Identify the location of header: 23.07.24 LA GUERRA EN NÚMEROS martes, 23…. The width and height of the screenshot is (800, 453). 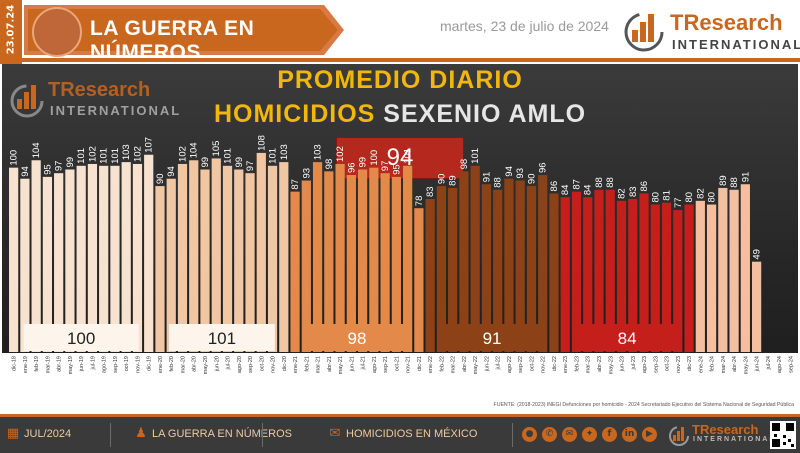
(400, 32).